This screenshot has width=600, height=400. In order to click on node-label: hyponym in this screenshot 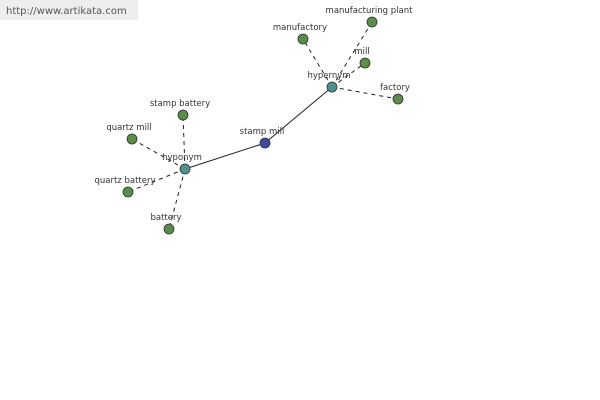, I will do `click(182, 158)`.